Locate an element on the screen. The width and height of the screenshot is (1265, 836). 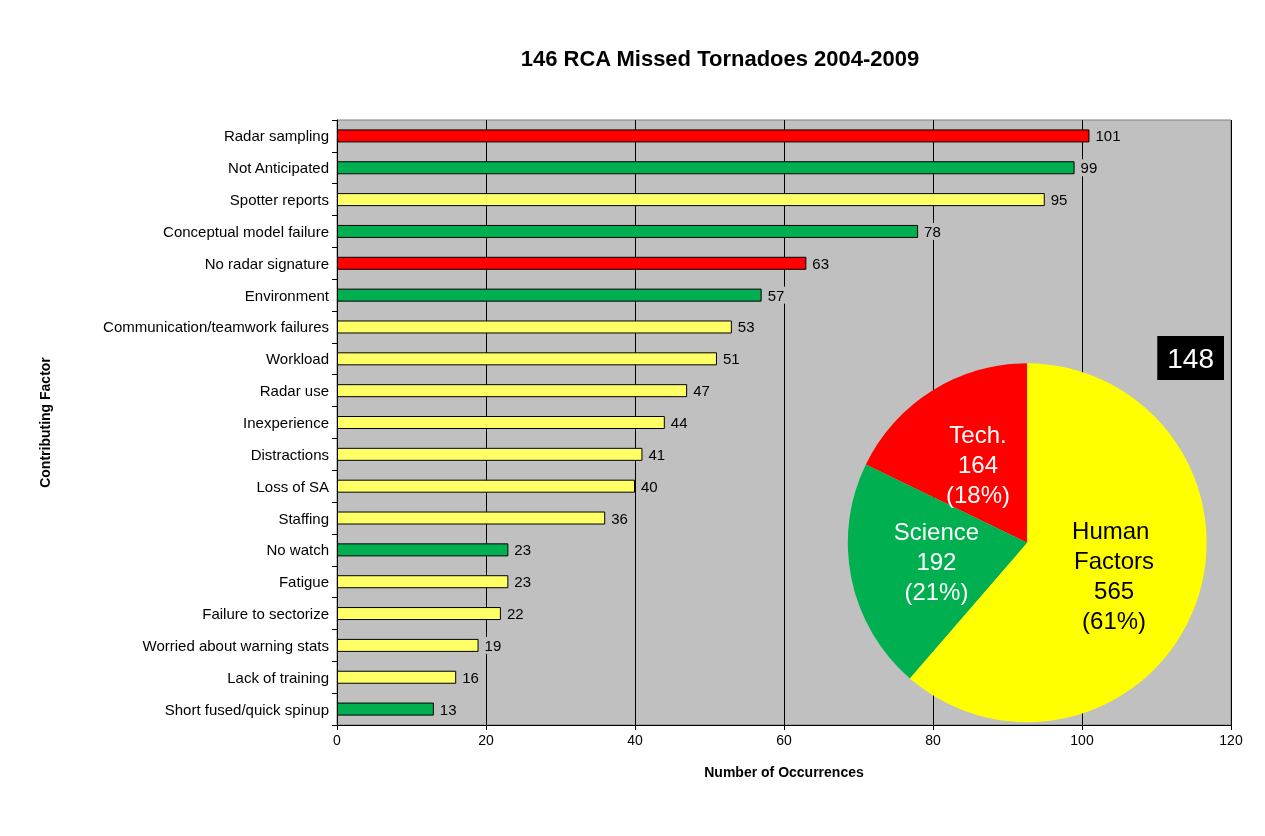
x-tick-label: 60 is located at coordinates (784, 740).